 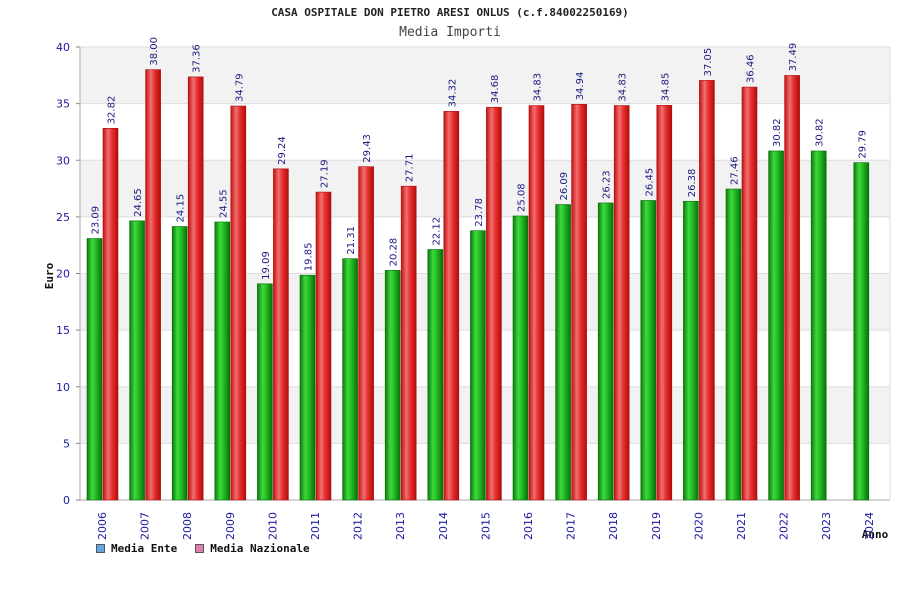 What do you see at coordinates (436, 231) in the screenshot?
I see `value-label-media-ente: 22.12` at bounding box center [436, 231].